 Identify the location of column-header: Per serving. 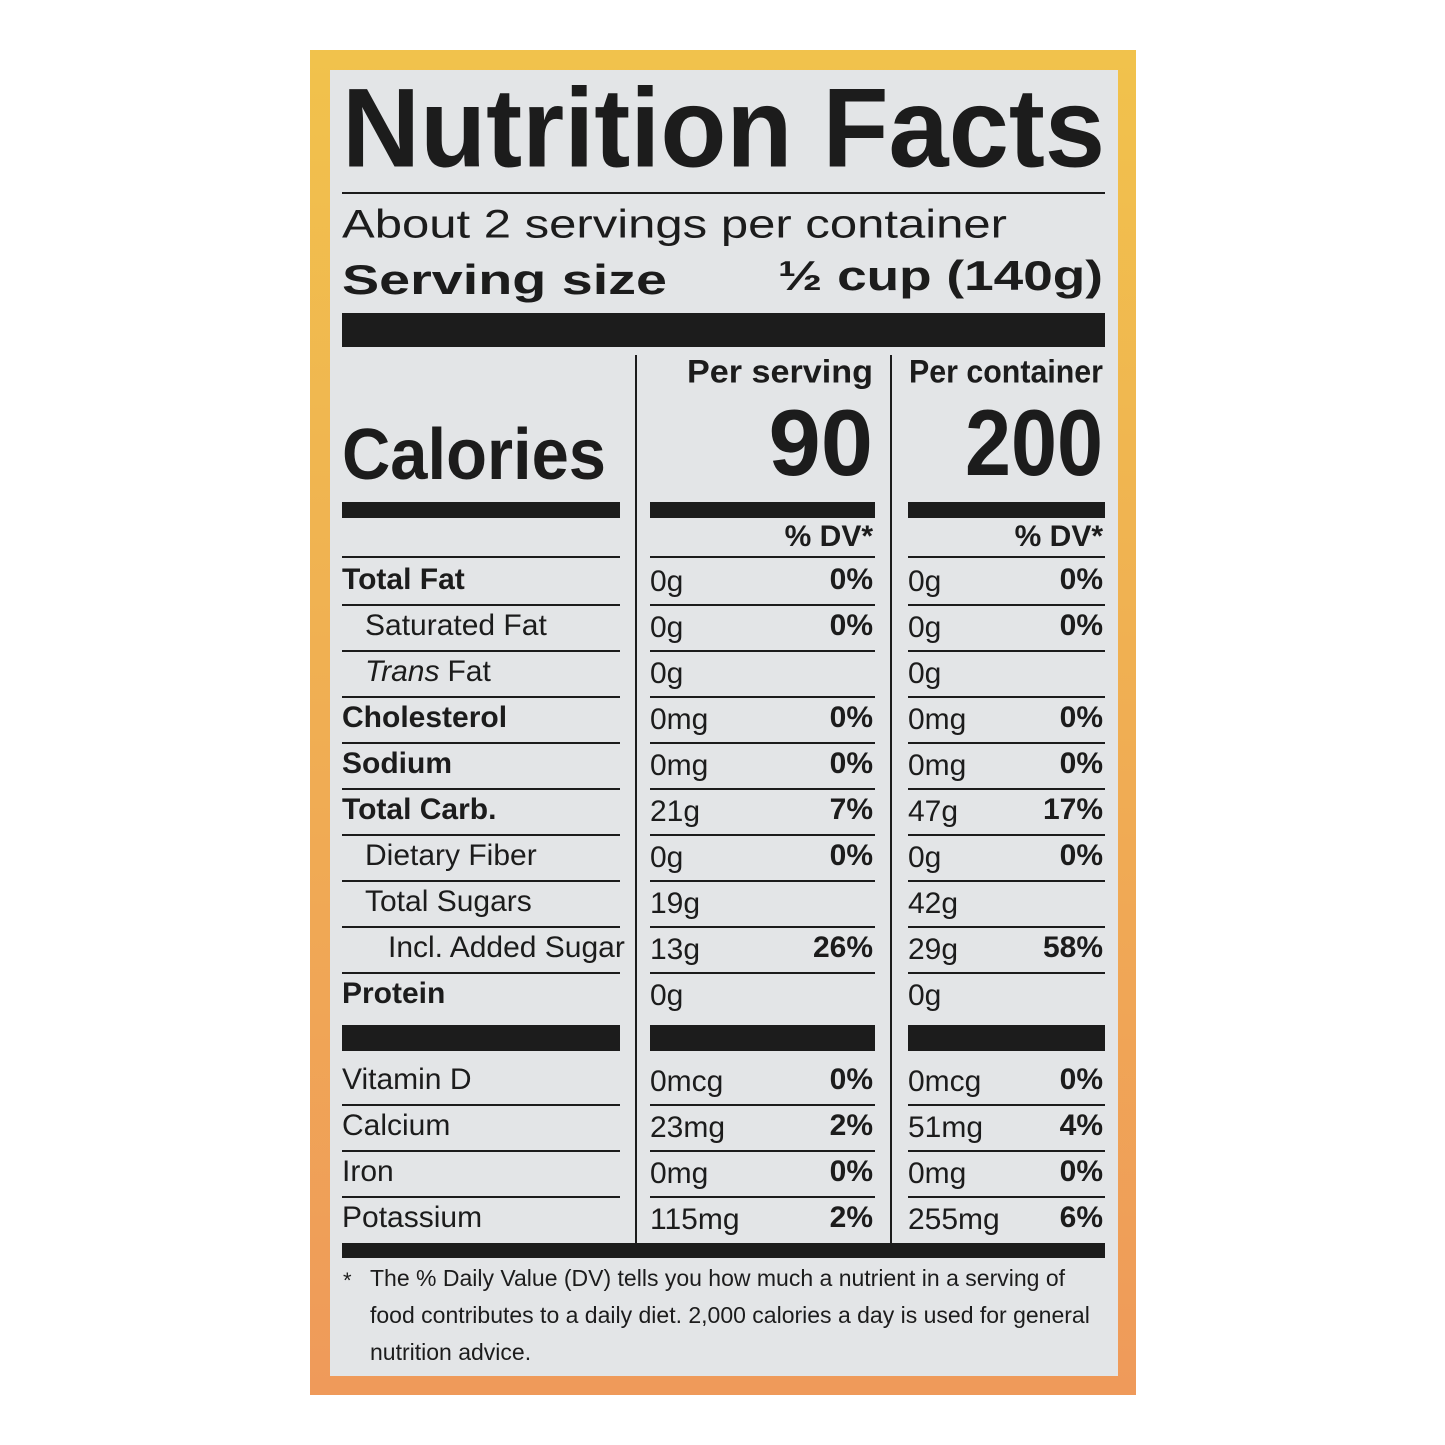
(780, 371).